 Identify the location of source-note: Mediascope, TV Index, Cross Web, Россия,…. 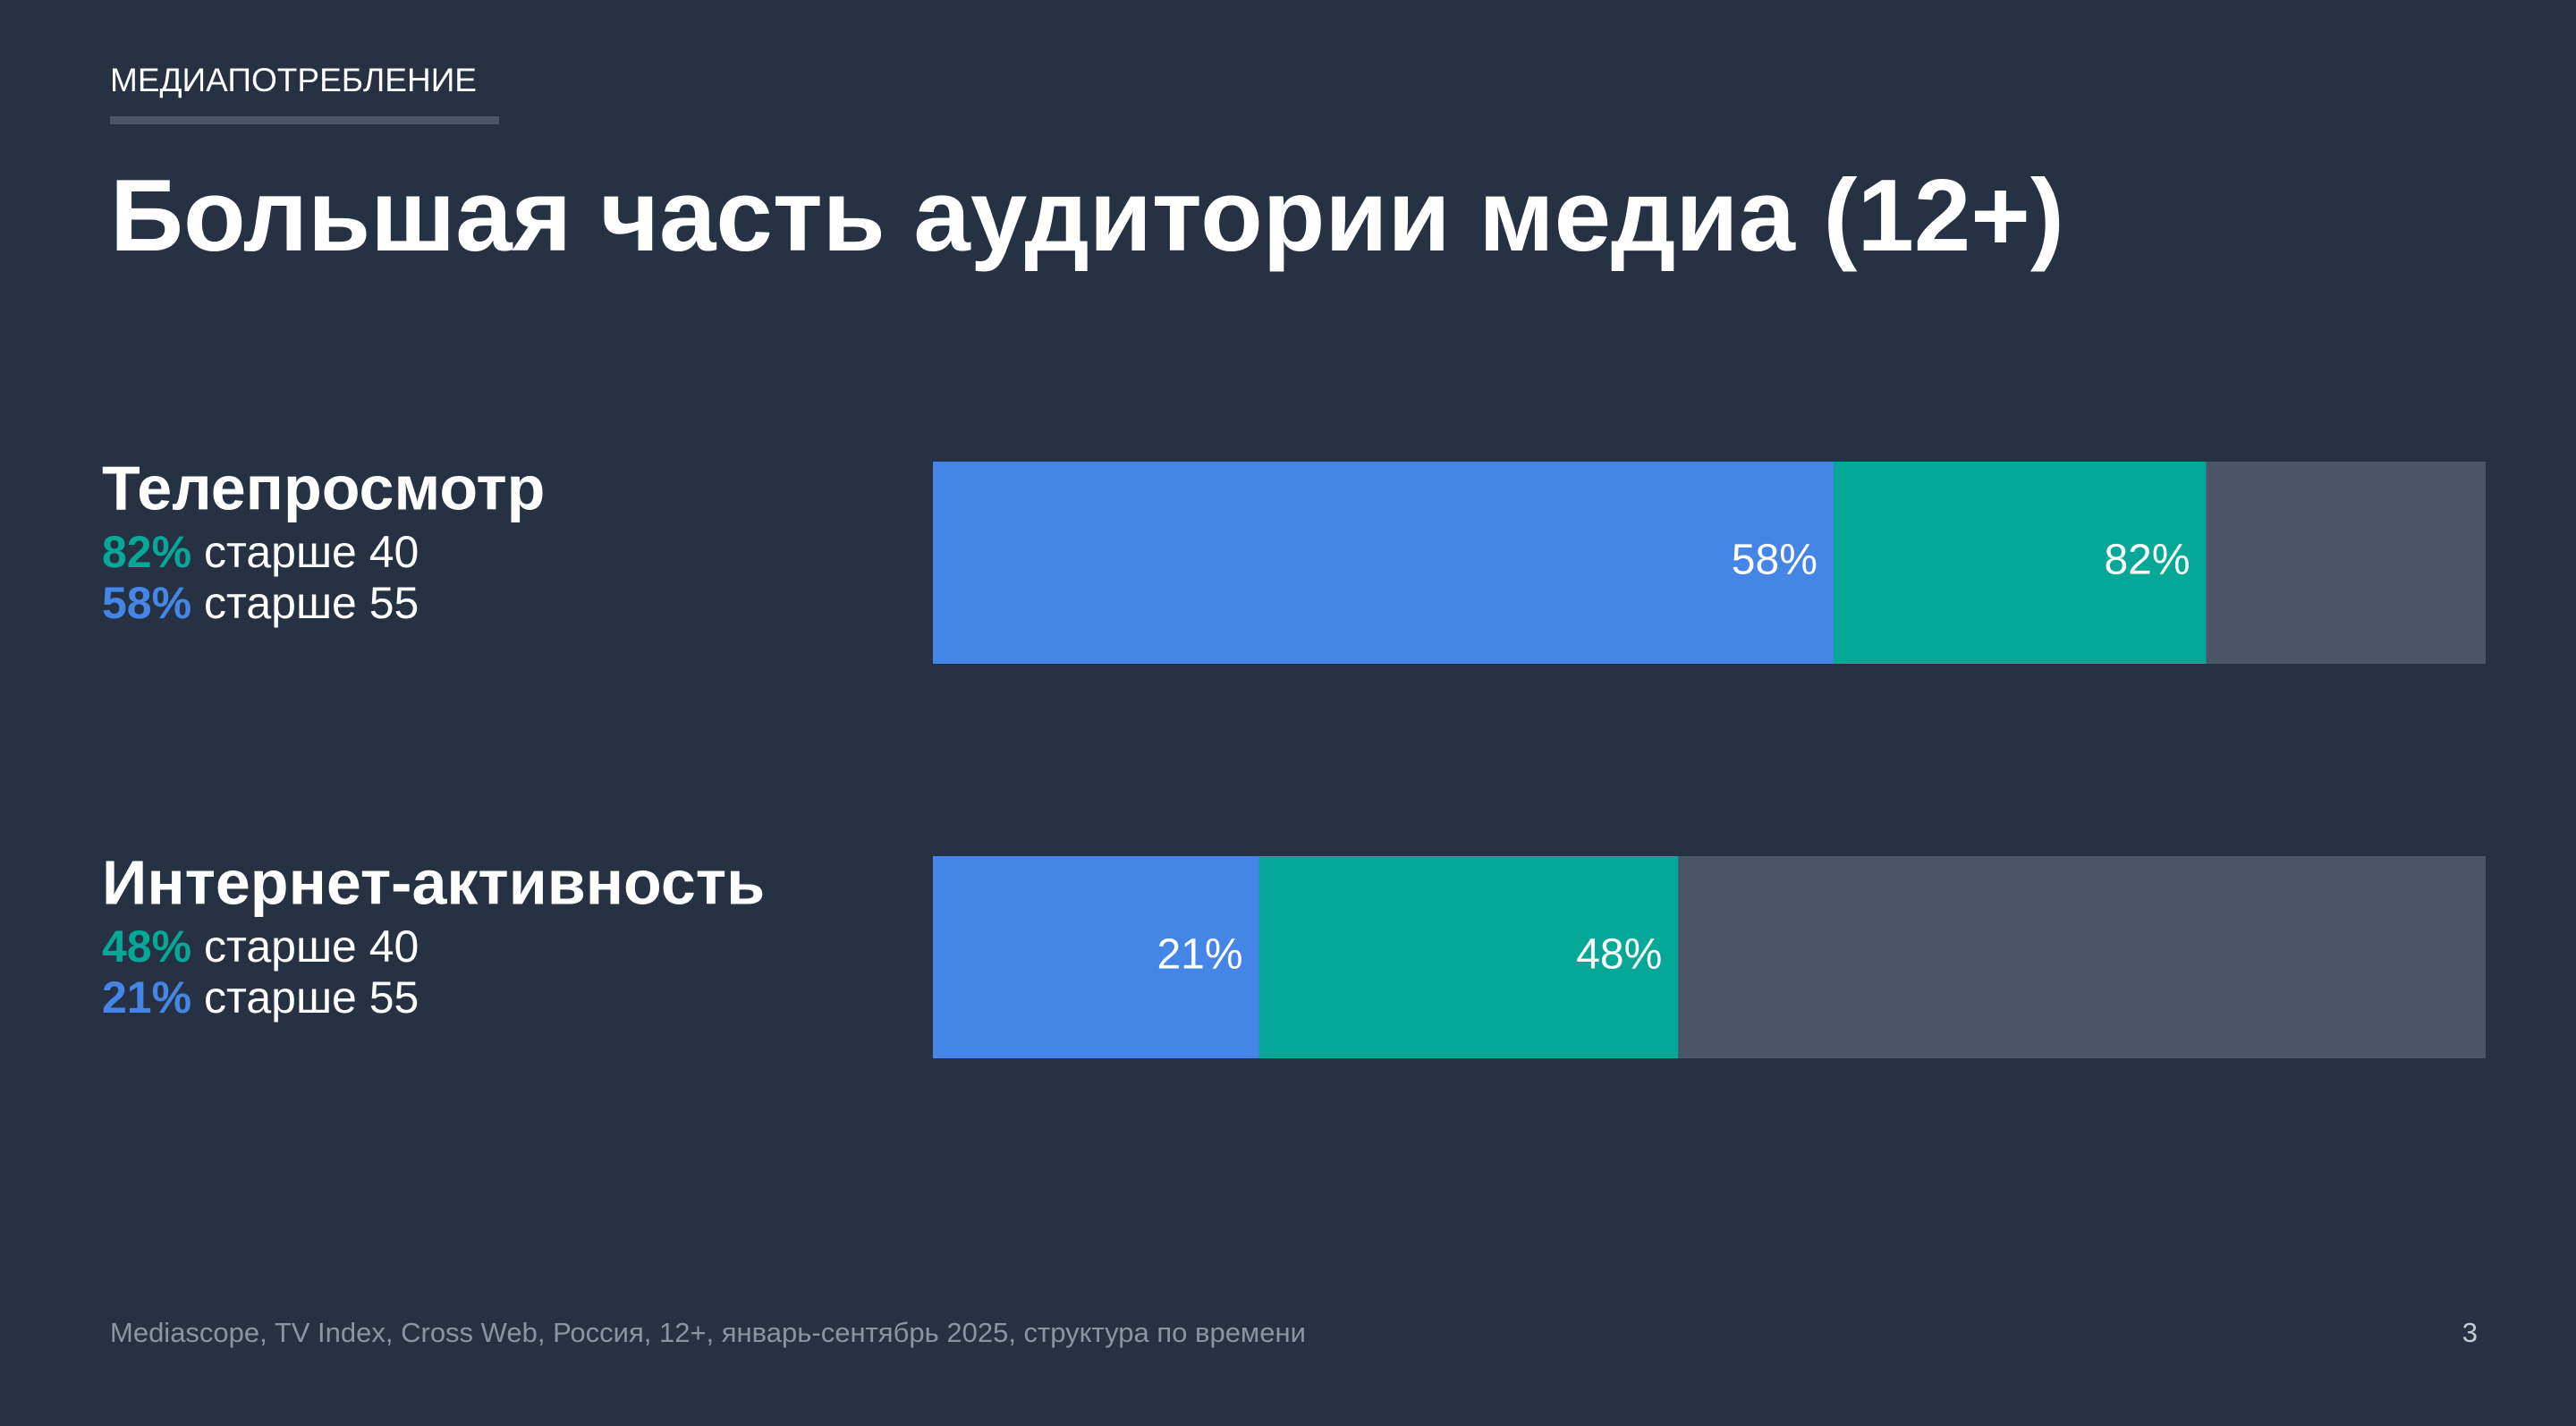
(708, 1333).